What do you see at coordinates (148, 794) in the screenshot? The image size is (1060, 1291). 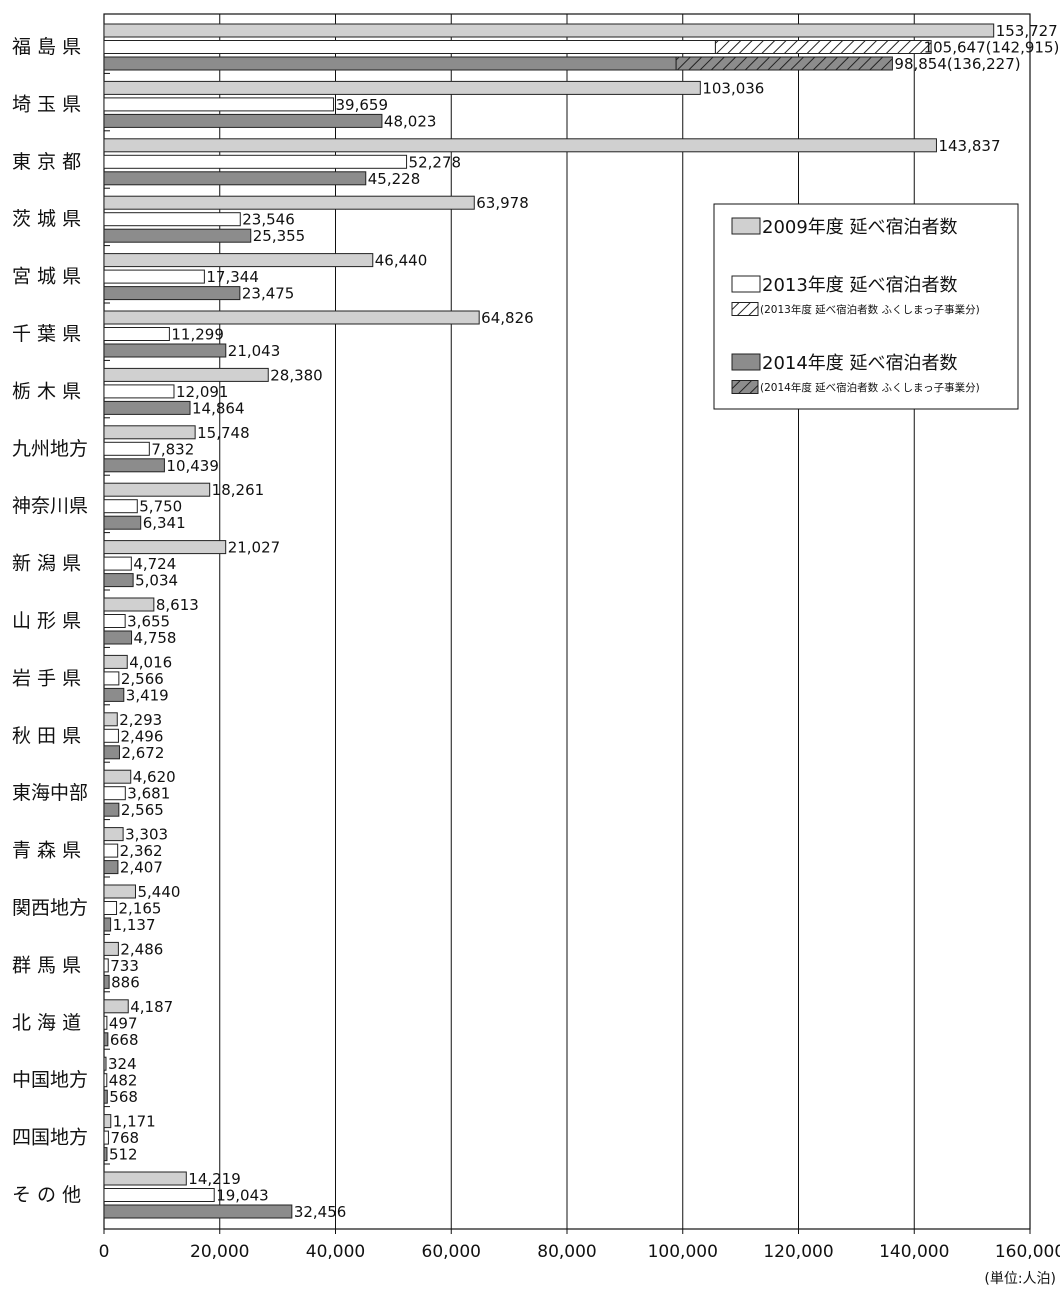 I see `value-label: 3,681` at bounding box center [148, 794].